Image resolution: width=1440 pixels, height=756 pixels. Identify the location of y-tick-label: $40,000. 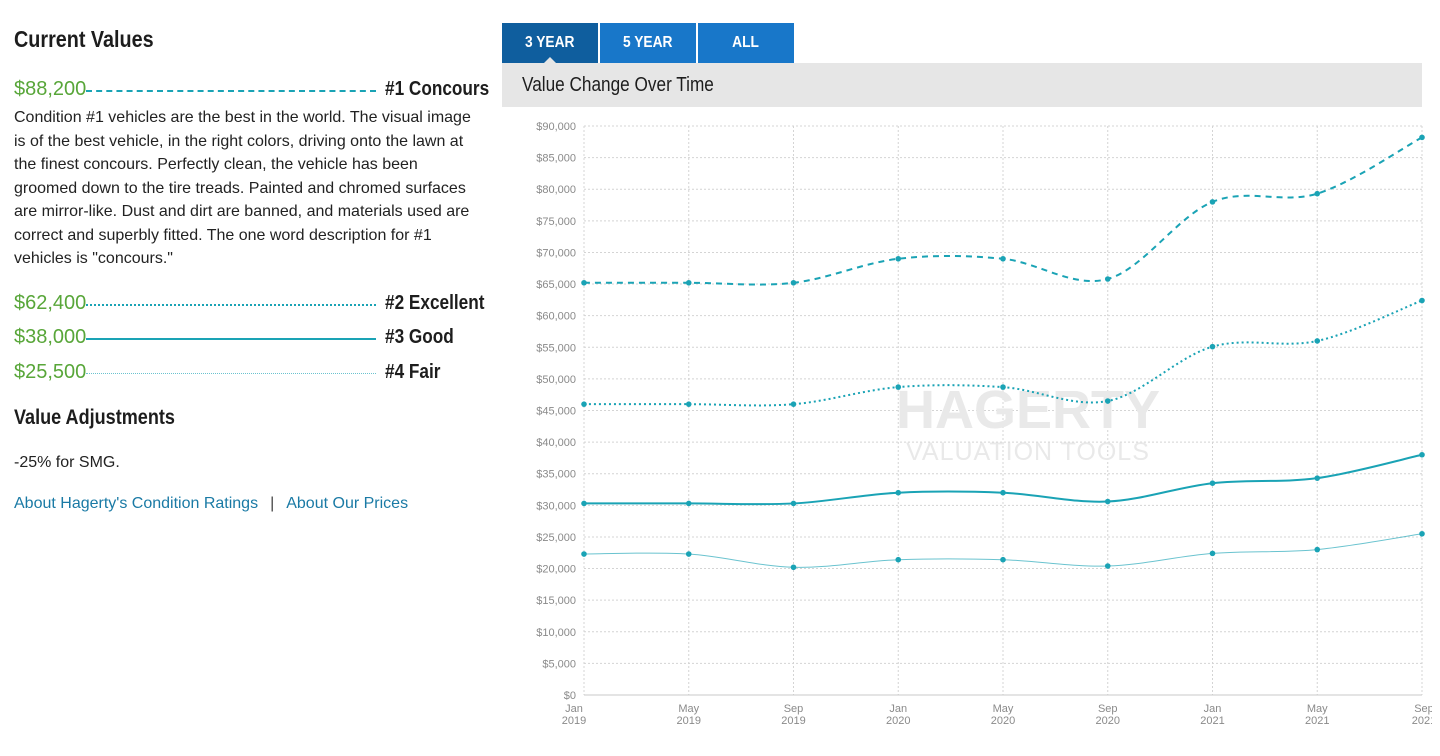
(556, 443).